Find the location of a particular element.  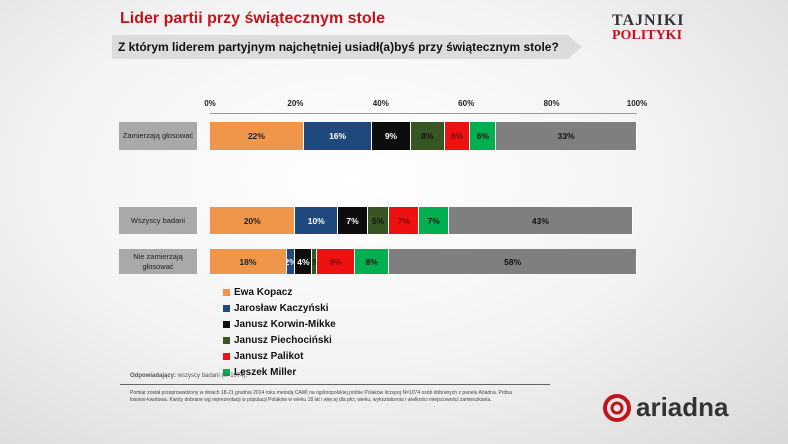

ariadna-logo-text: ariadna is located at coordinates (682, 407).